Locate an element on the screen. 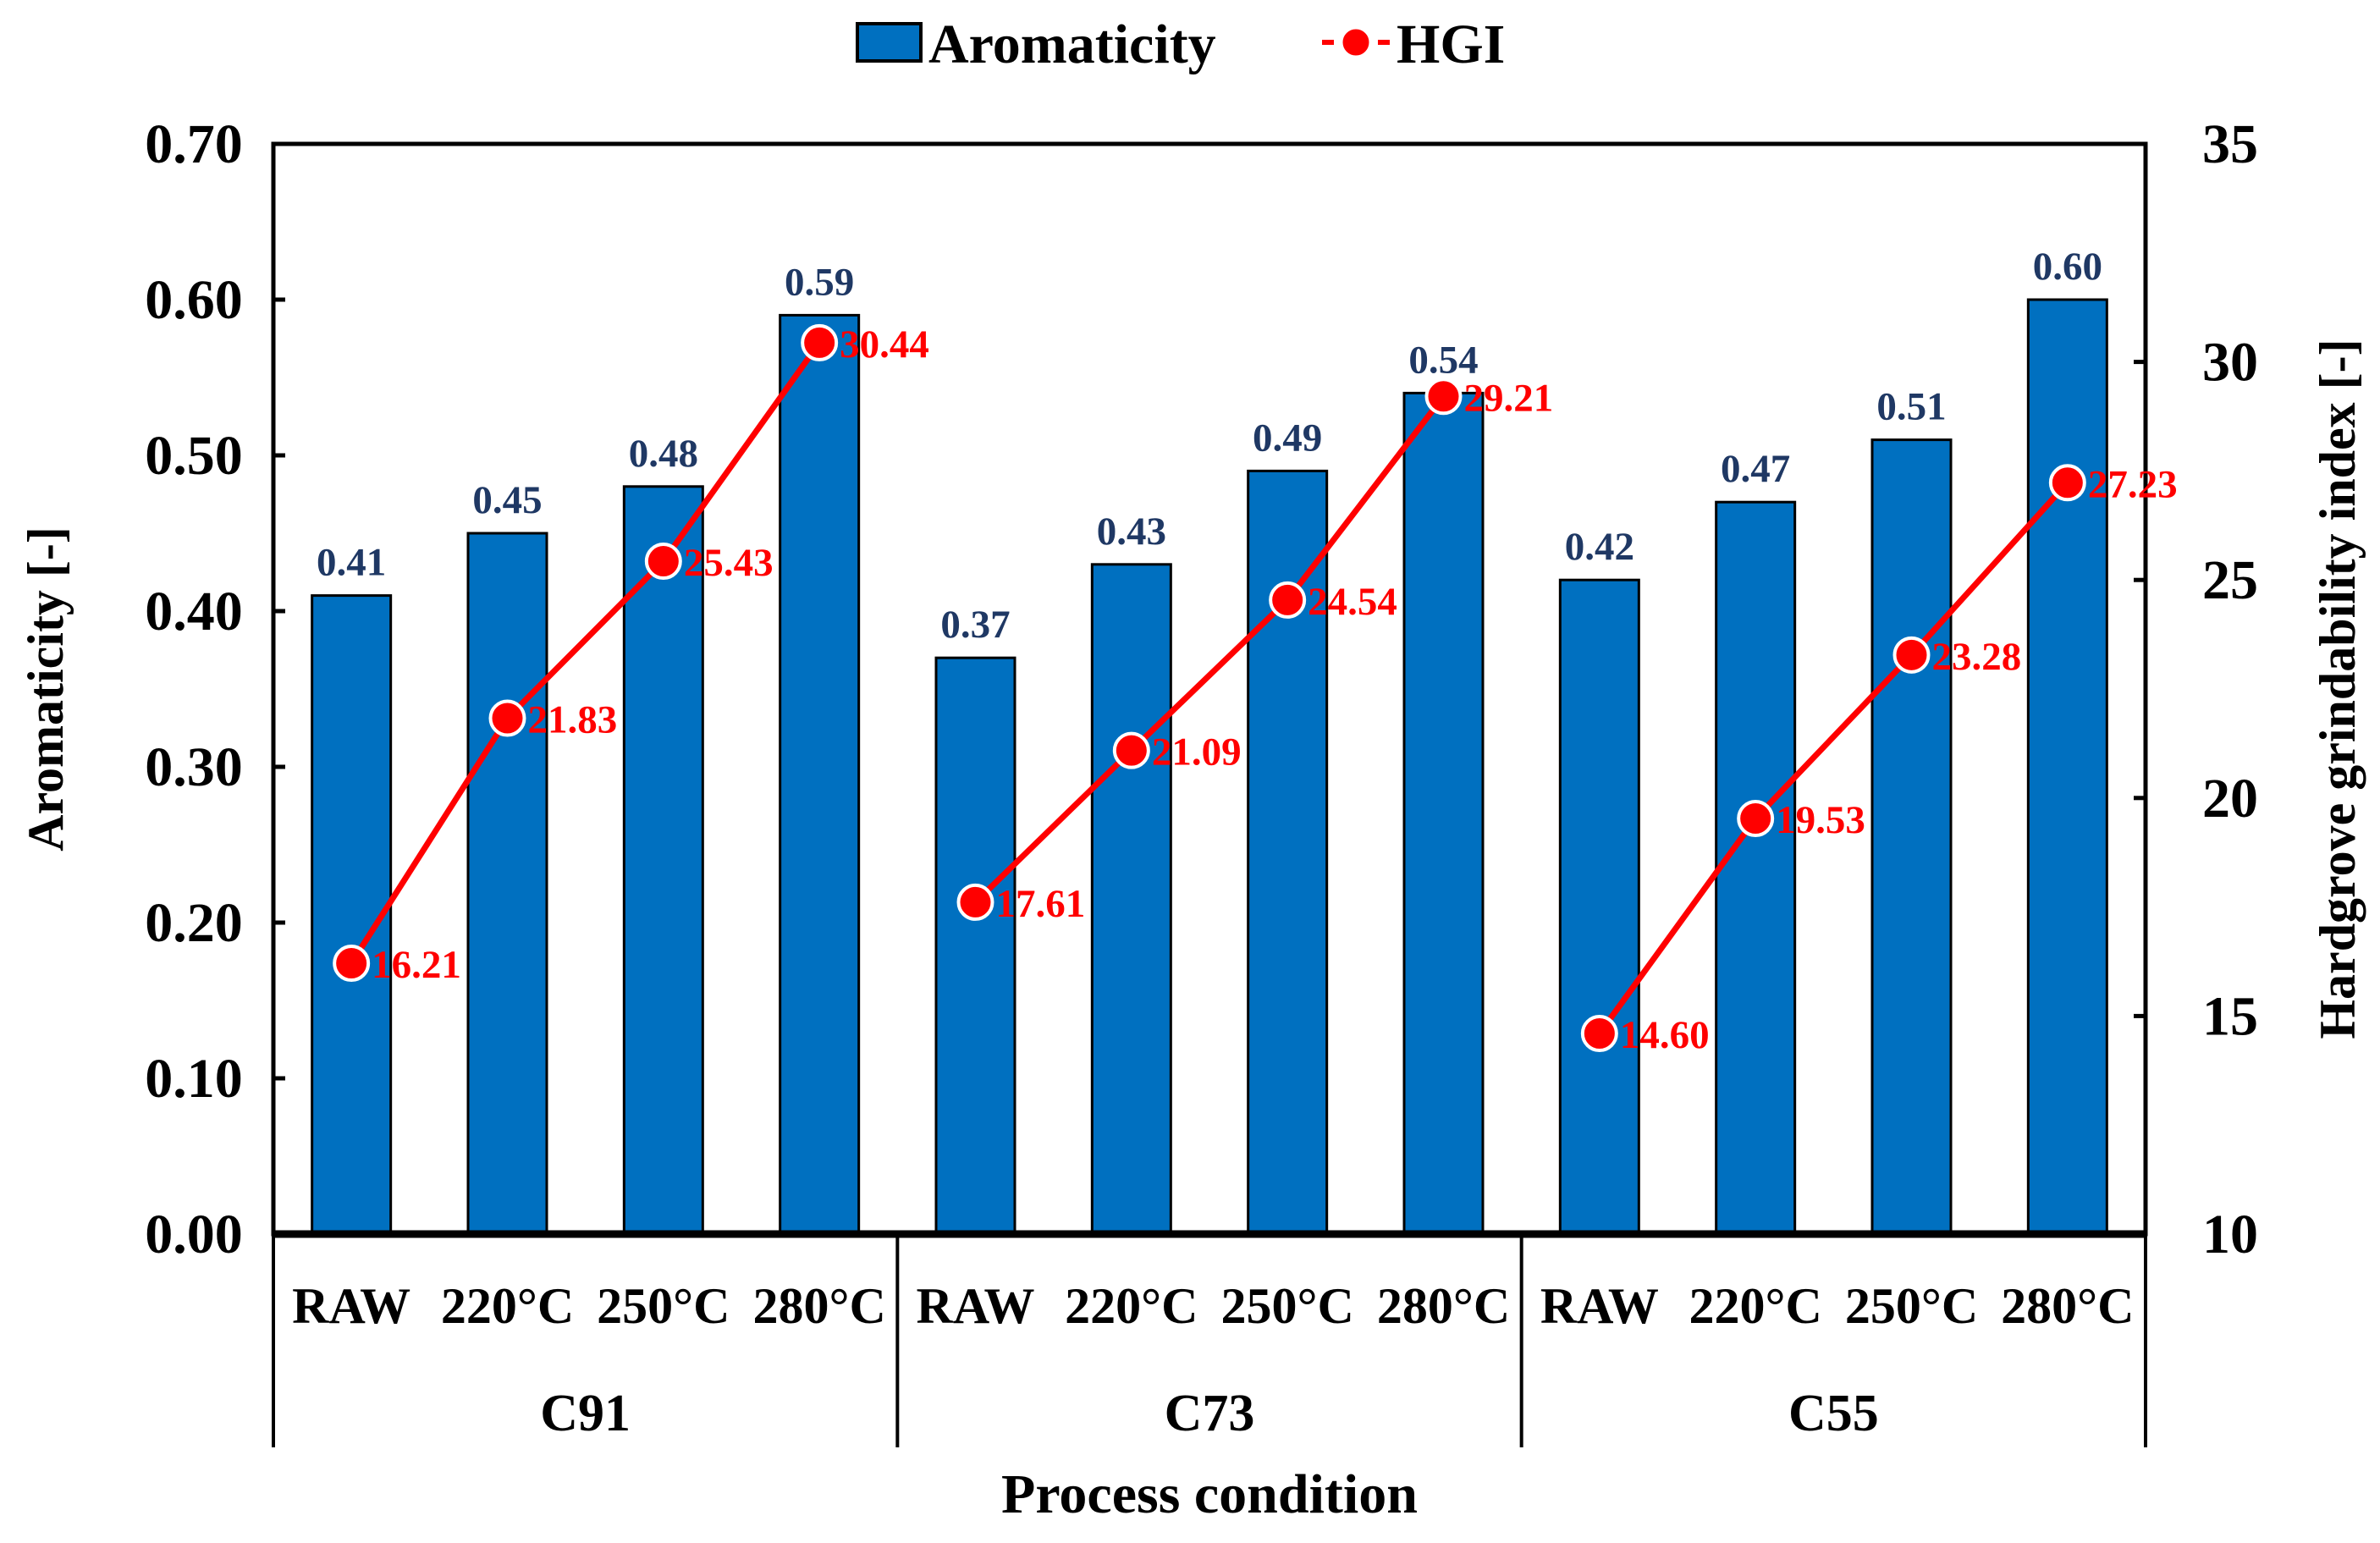 The image size is (2380, 1543). hgi-data-label: 23.28 is located at coordinates (1977, 657).